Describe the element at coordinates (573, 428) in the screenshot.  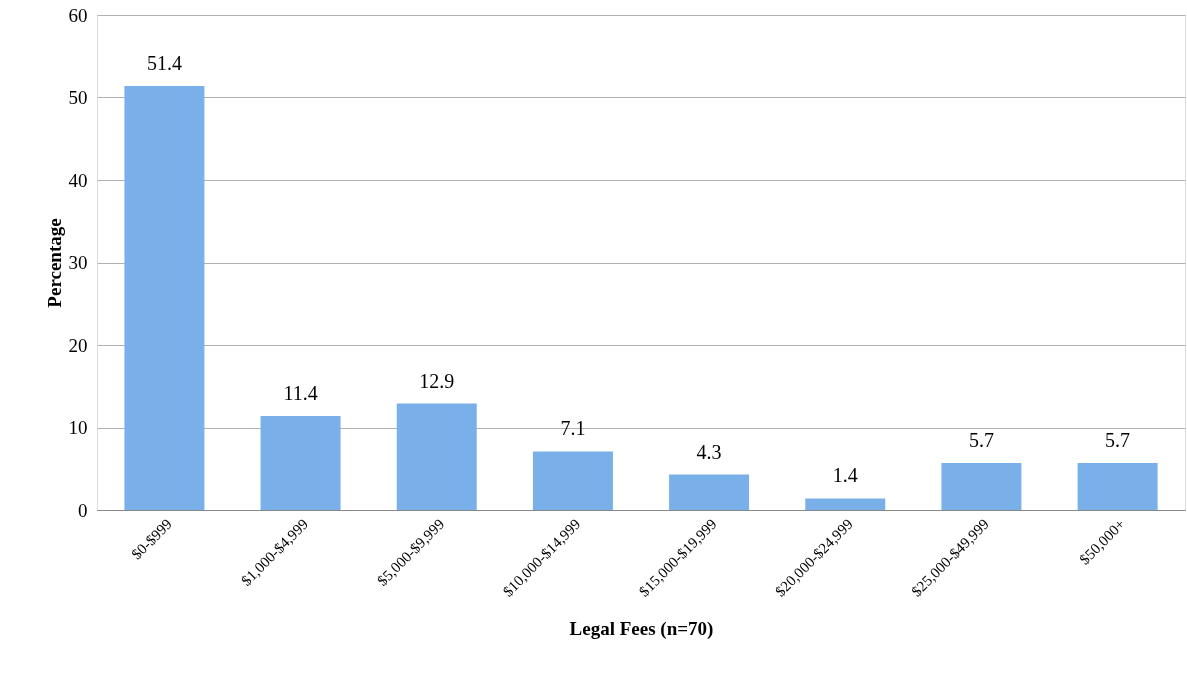
I see `data-label: 7.1` at that location.